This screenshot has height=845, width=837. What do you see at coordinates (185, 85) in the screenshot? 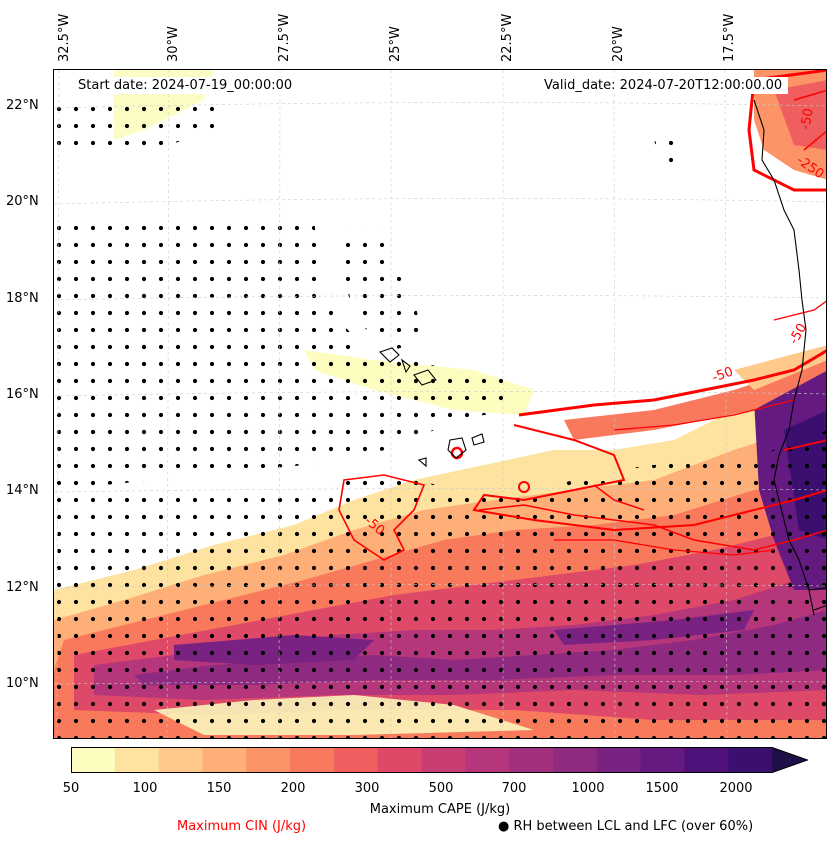
I see `start-date-label: Start date: 2024-07-19_00:00:00` at bounding box center [185, 85].